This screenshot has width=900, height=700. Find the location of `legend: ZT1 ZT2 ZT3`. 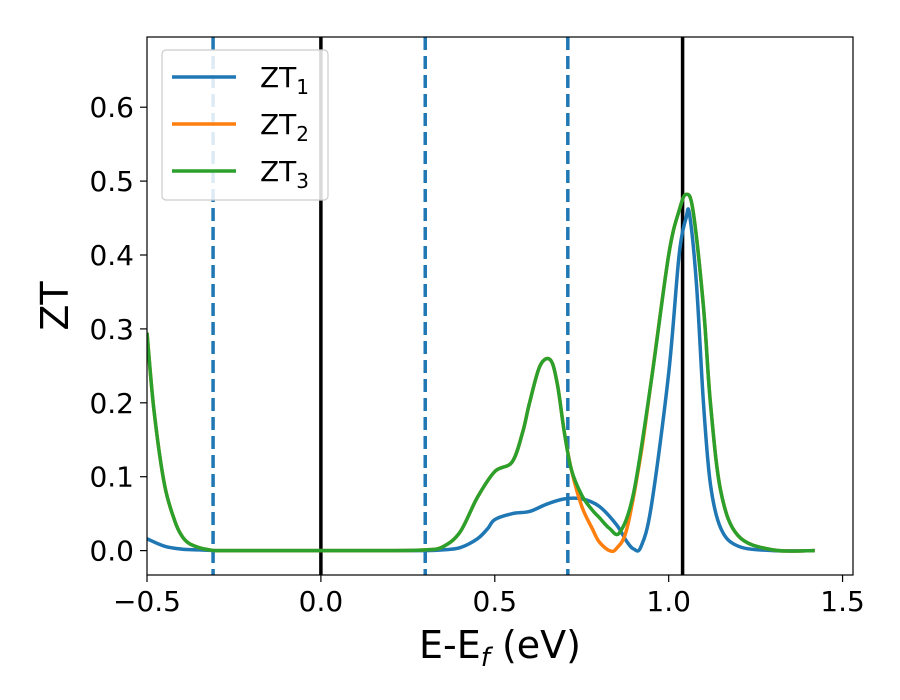

legend: ZT1 ZT2 ZT3 is located at coordinates (245, 125).